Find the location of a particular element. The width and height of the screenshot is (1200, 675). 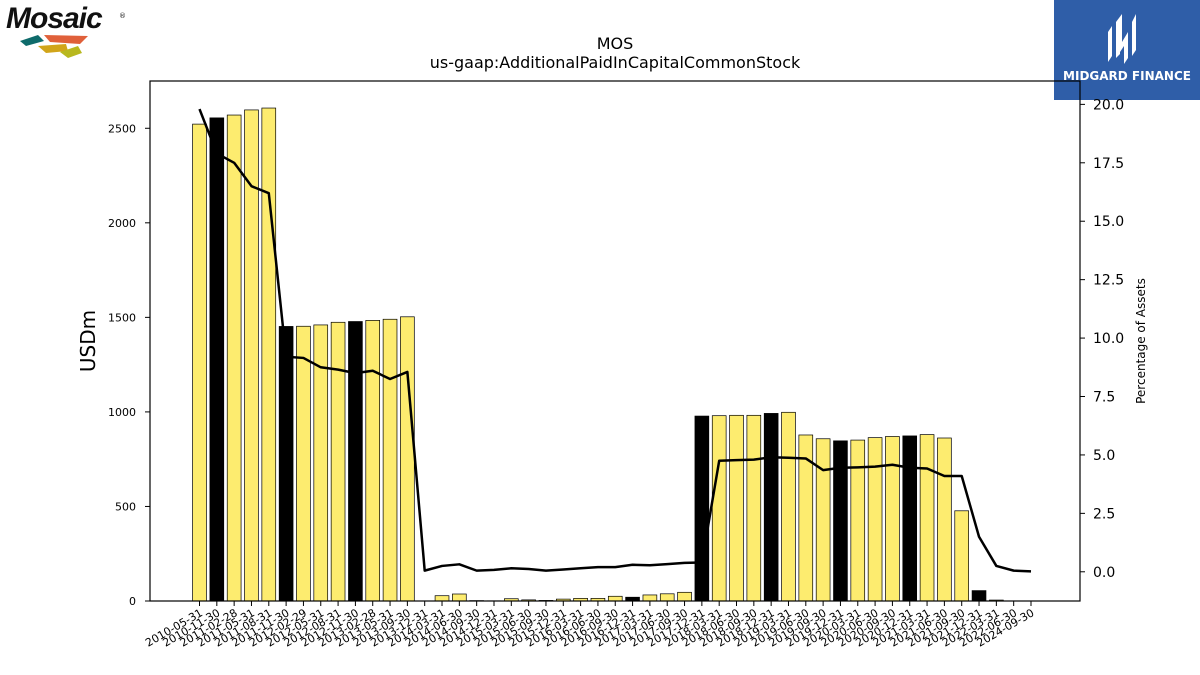

mosaic-logo: Mosaic ® is located at coordinates (69, 33).